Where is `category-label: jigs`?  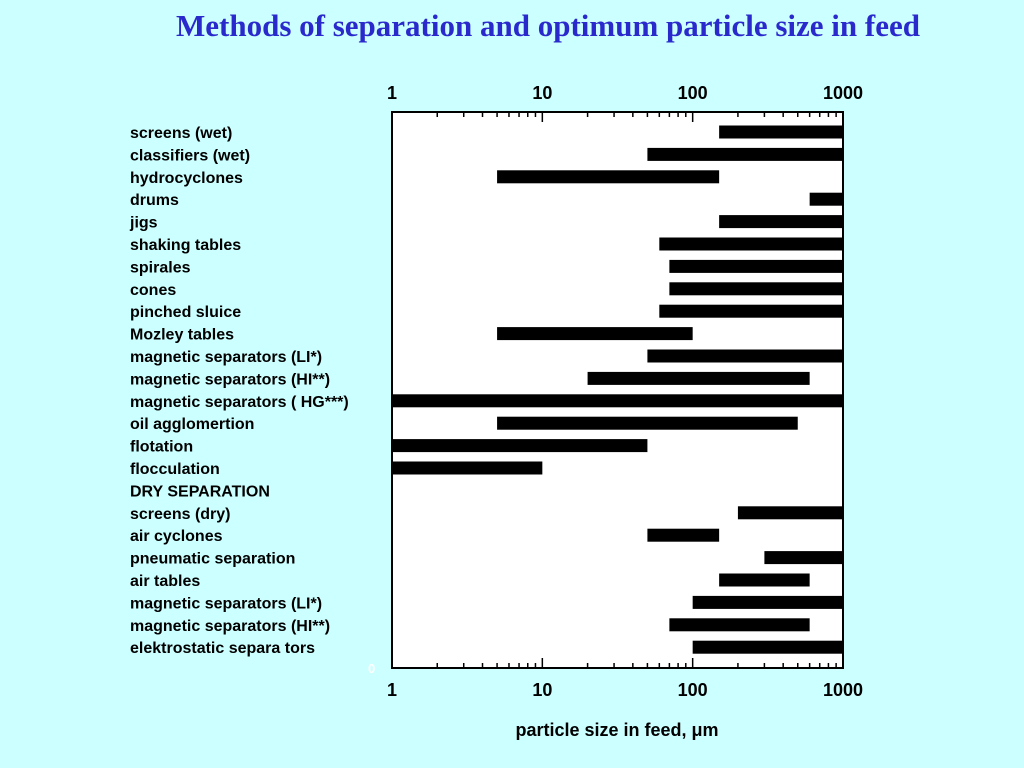 category-label: jigs is located at coordinates (143, 223).